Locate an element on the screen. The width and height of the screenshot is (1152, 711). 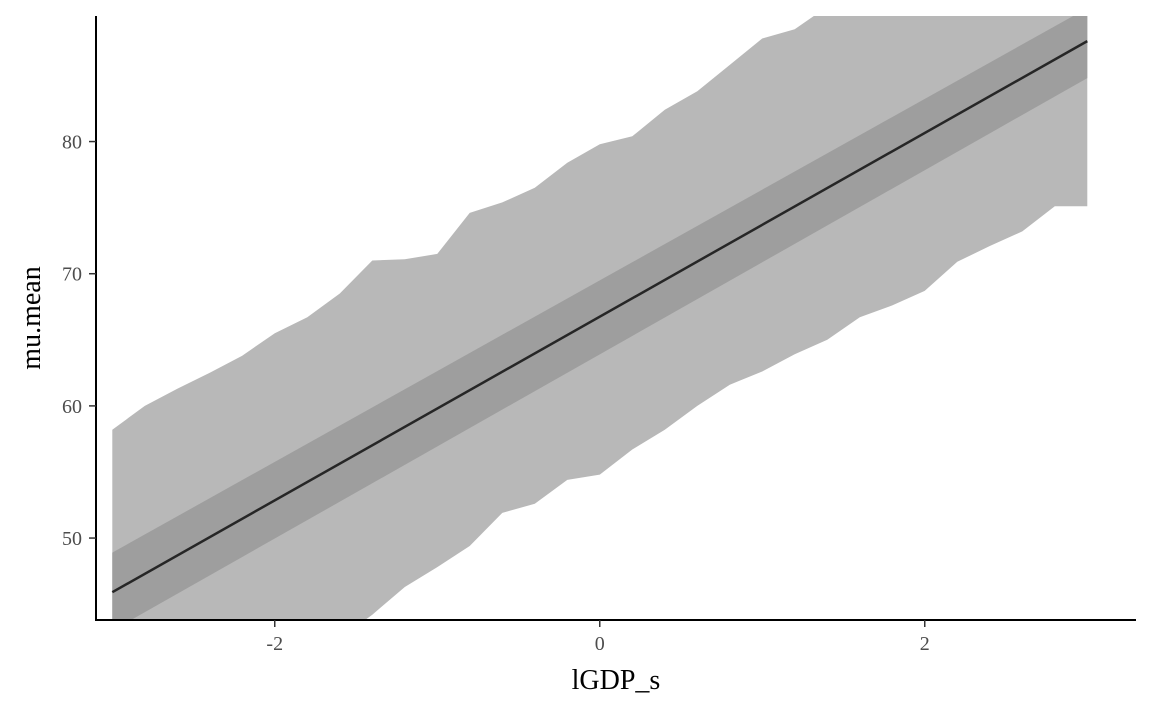
y-tick-label: 70 is located at coordinates (72, 275).